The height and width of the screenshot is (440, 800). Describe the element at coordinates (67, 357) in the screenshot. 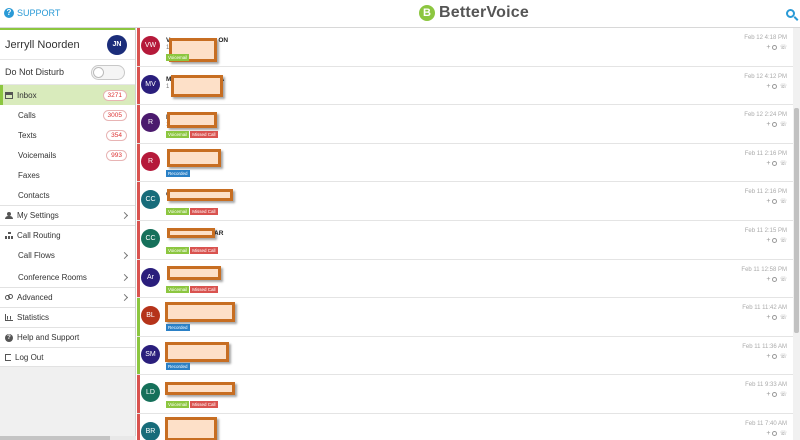

I see `sidebar-item-log-out: Log Out` at that location.